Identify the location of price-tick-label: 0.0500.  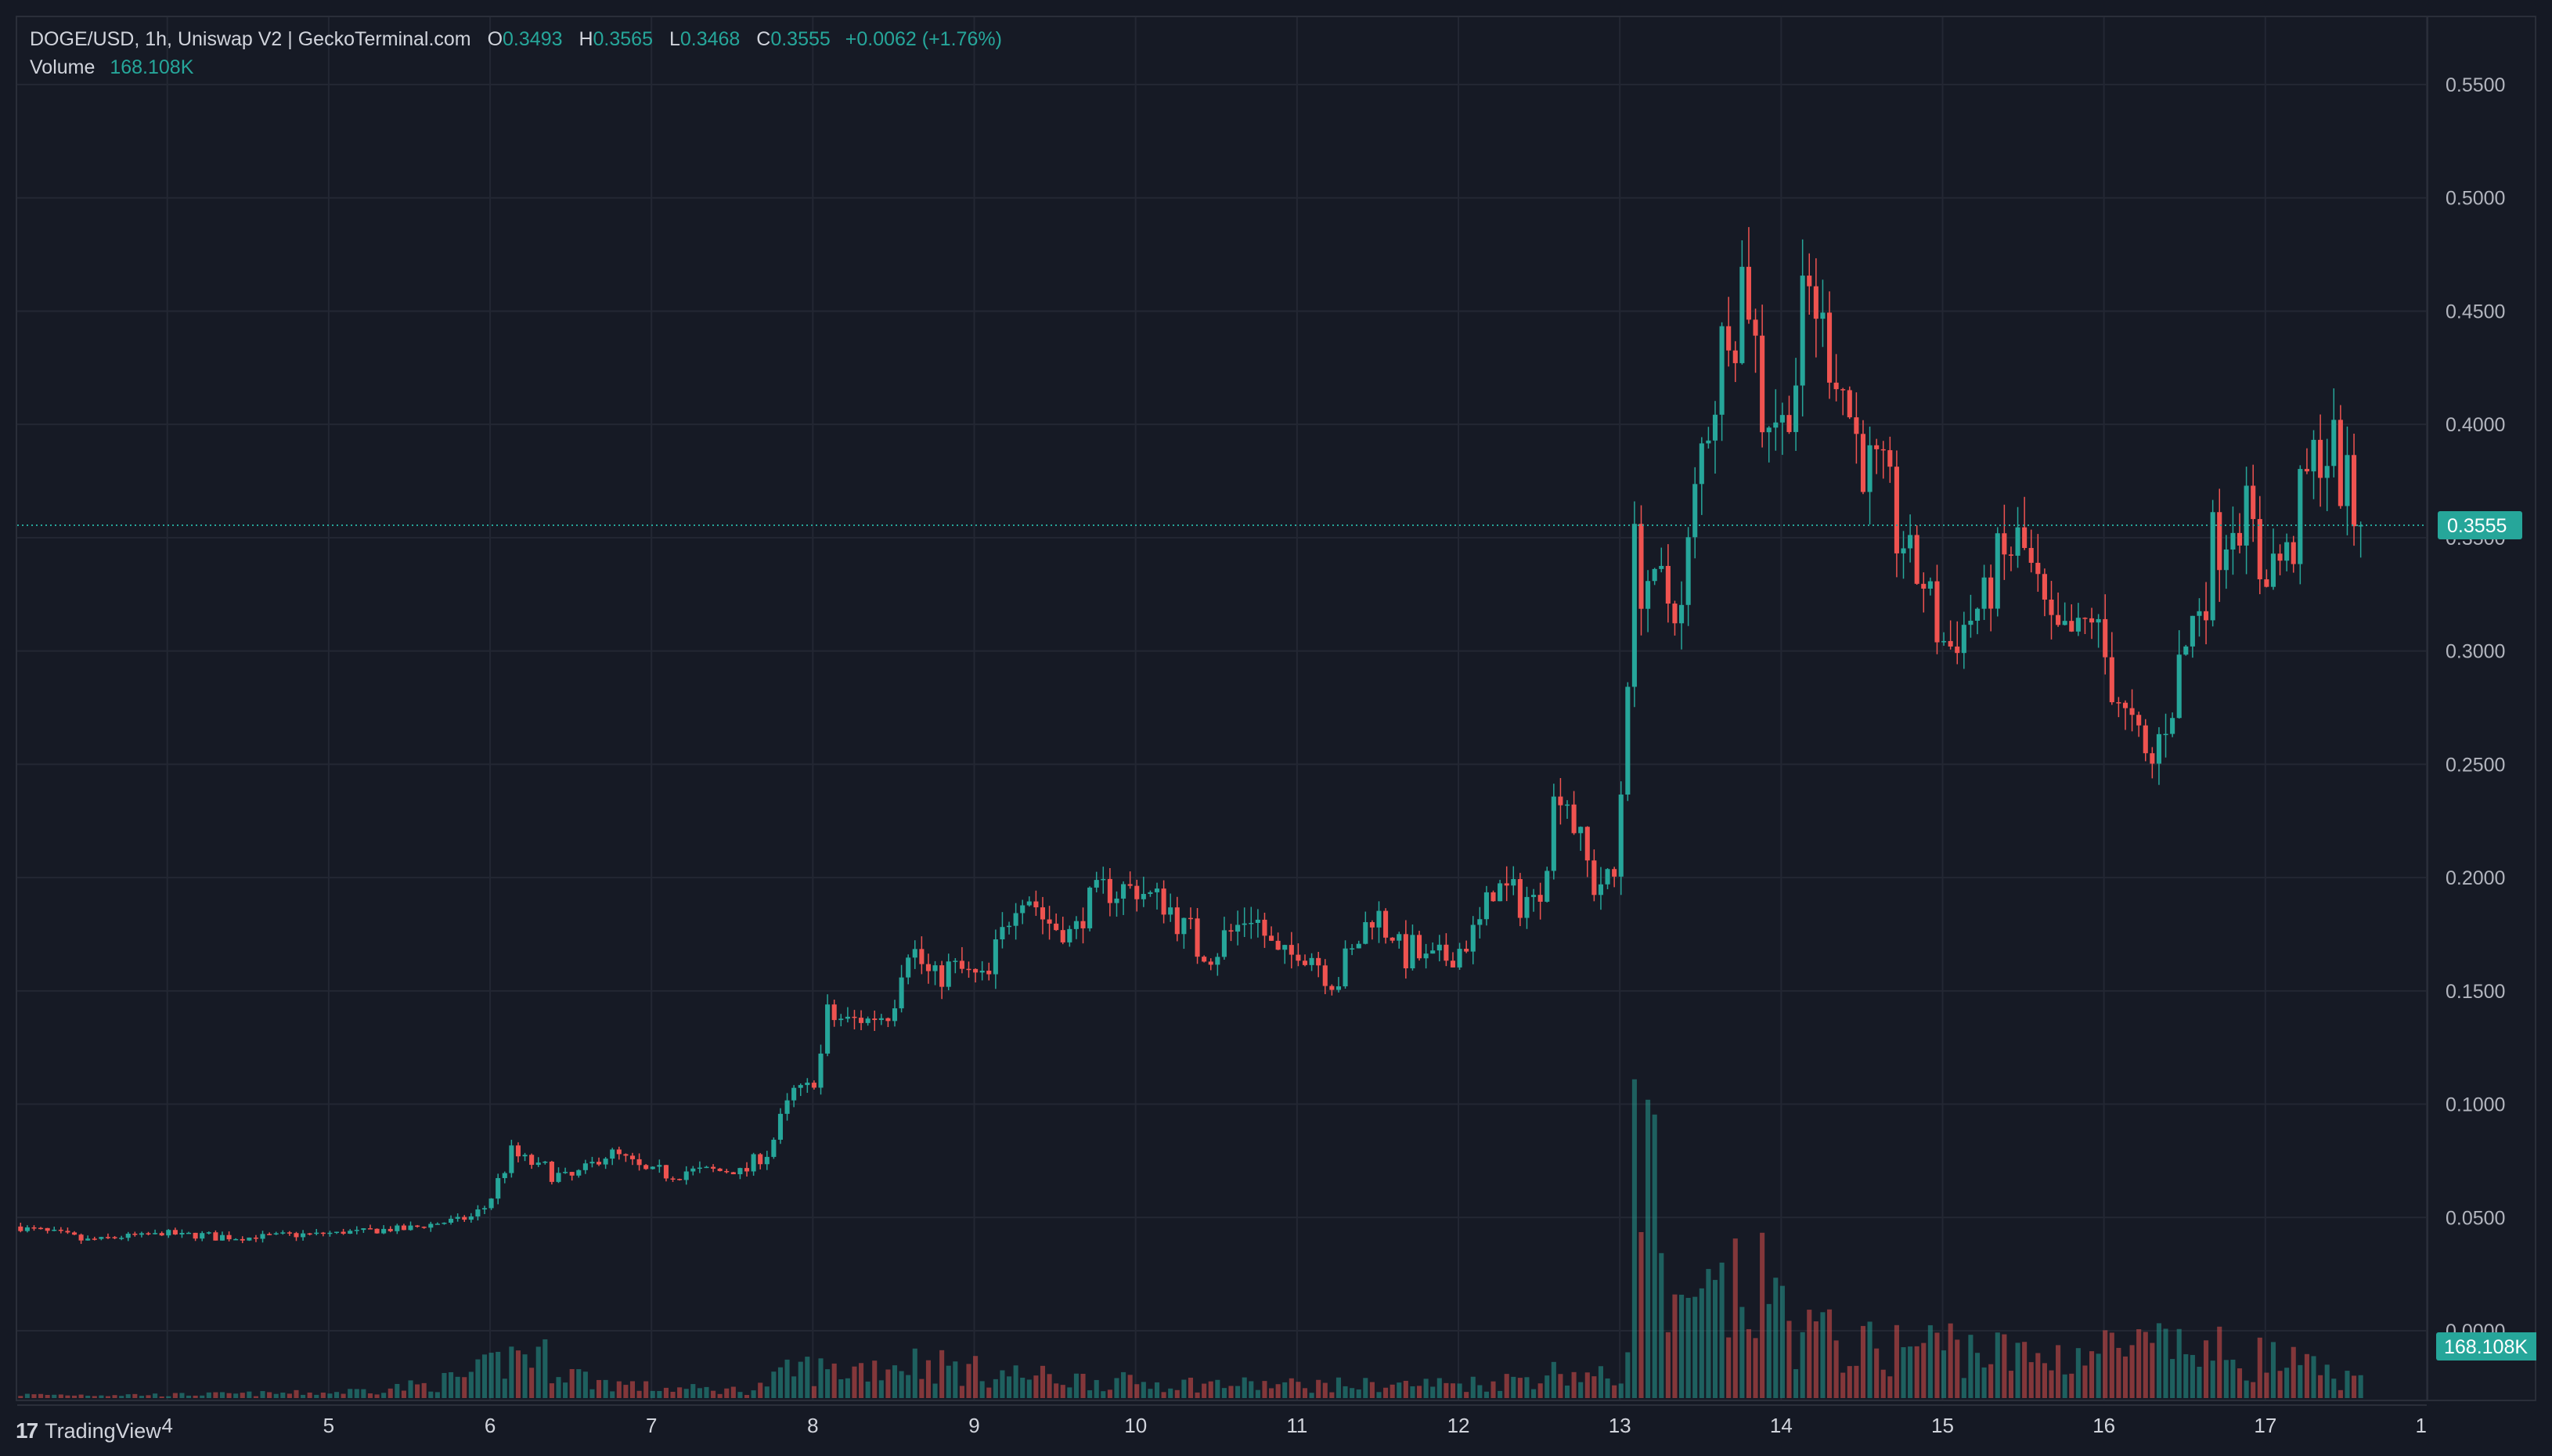
(2476, 1218).